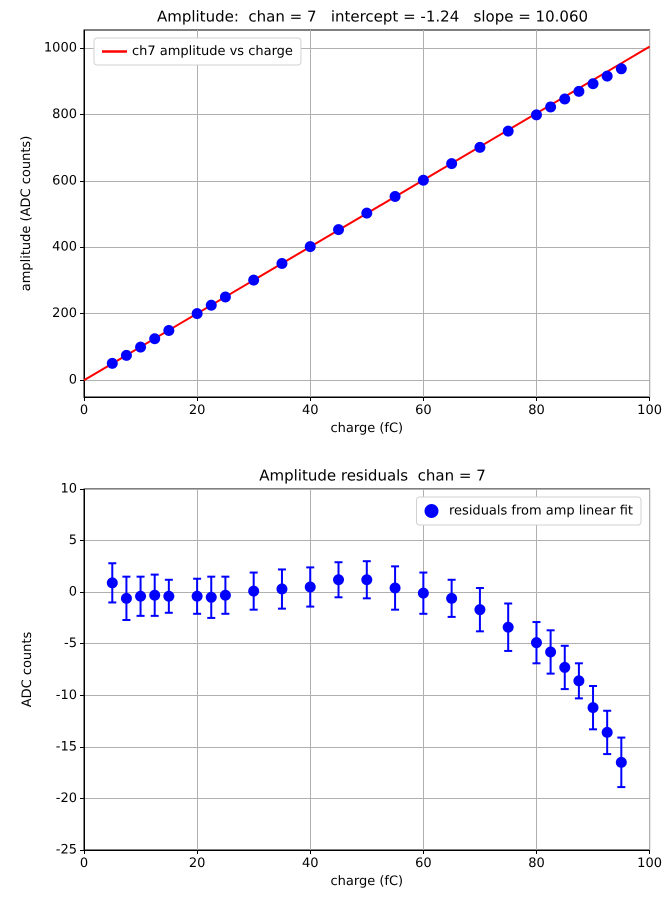 This screenshot has height=910, width=665. What do you see at coordinates (64, 114) in the screenshot?
I see `y-tick-label: 800` at bounding box center [64, 114].